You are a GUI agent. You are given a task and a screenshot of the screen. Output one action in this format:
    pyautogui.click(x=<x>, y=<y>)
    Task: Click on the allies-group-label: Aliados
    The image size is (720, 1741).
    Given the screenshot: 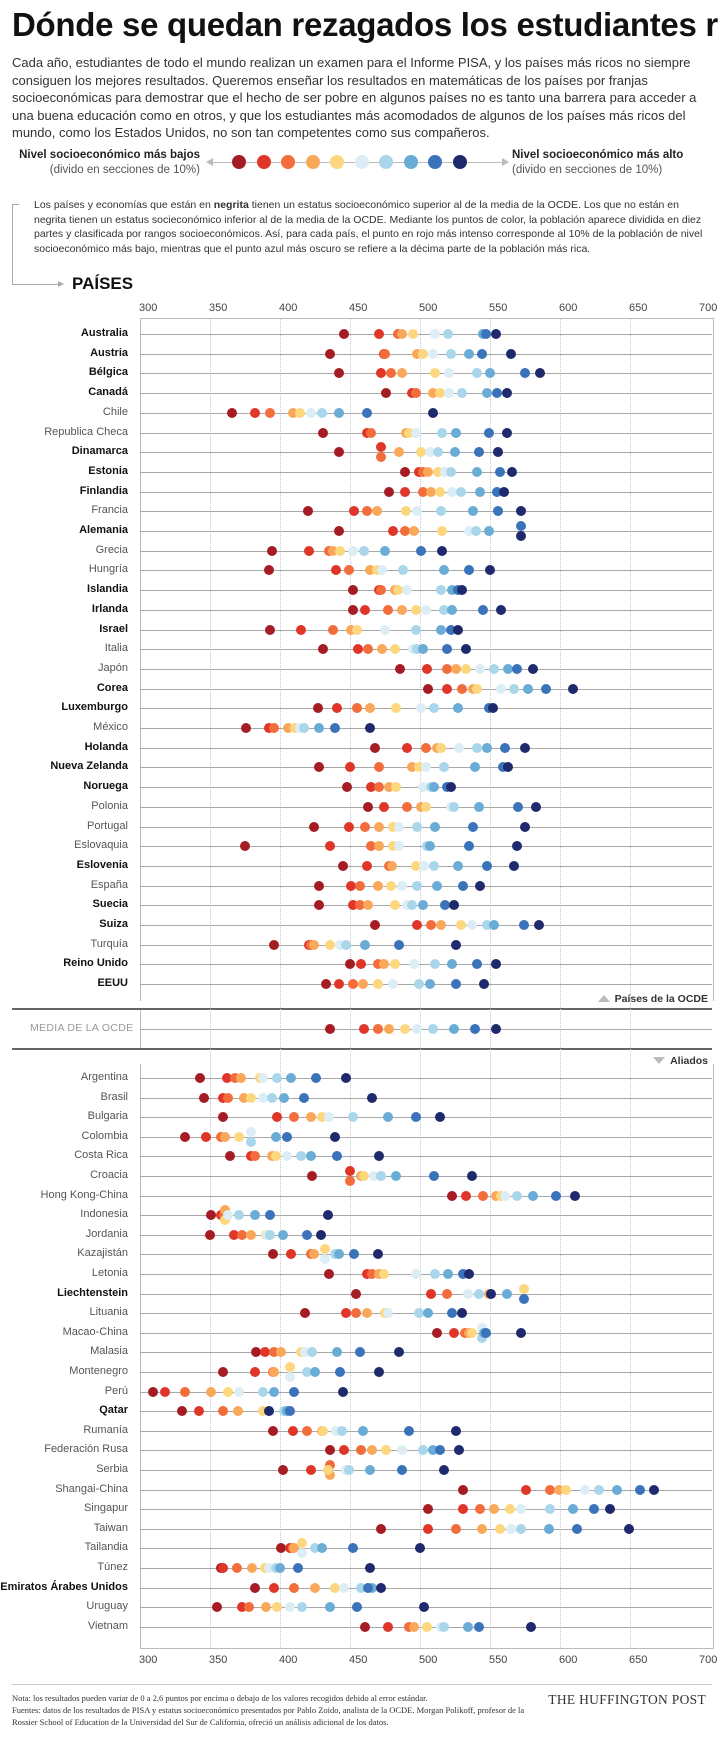 What is the action you would take?
    pyautogui.click(x=680, y=1061)
    